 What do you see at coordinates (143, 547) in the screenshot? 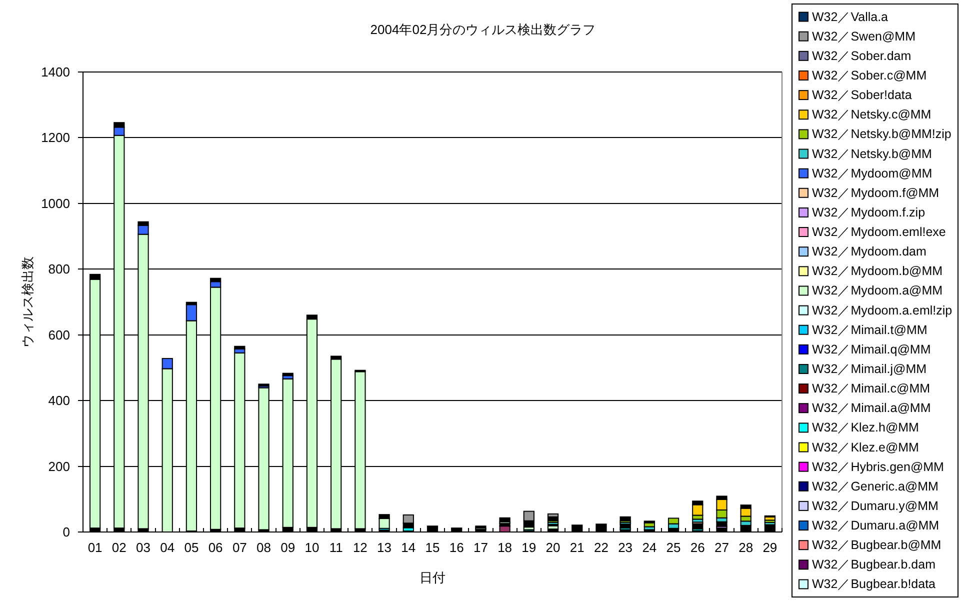
I see `x-tick-label: 03` at bounding box center [143, 547].